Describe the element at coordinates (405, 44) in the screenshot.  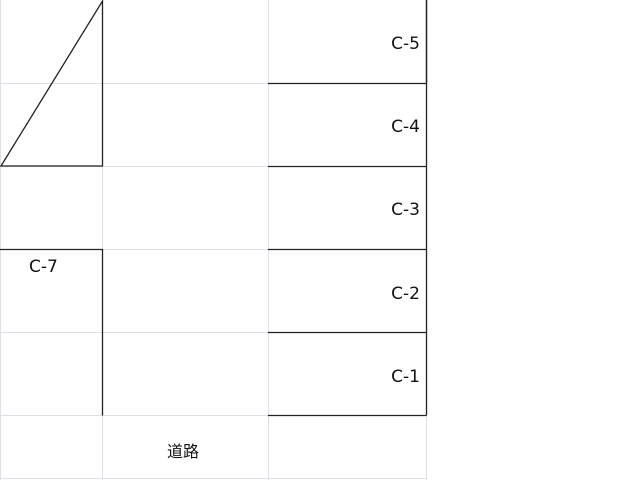
I see `lot-label-c5: C-5` at that location.